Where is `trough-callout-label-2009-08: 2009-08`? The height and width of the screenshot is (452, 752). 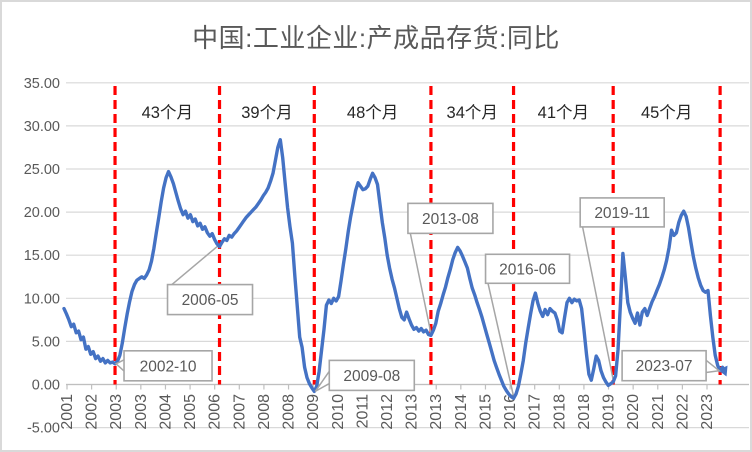 trough-callout-label-2009-08: 2009-08 is located at coordinates (371, 376).